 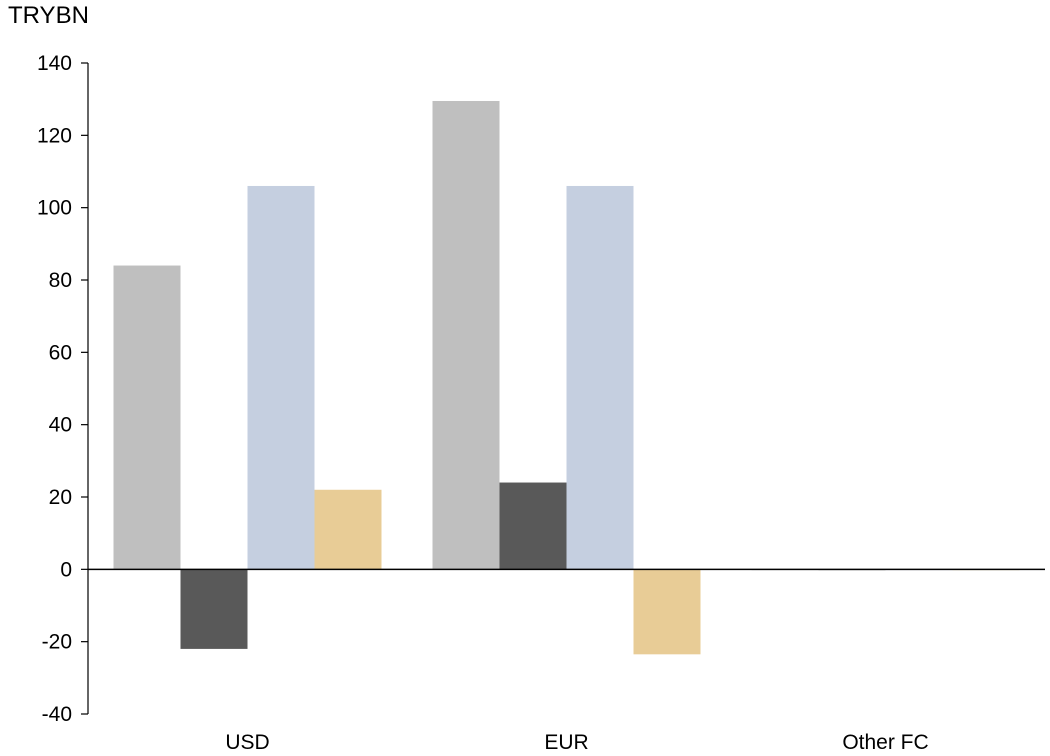 I want to click on bar-eur-s2, so click(x=533, y=526).